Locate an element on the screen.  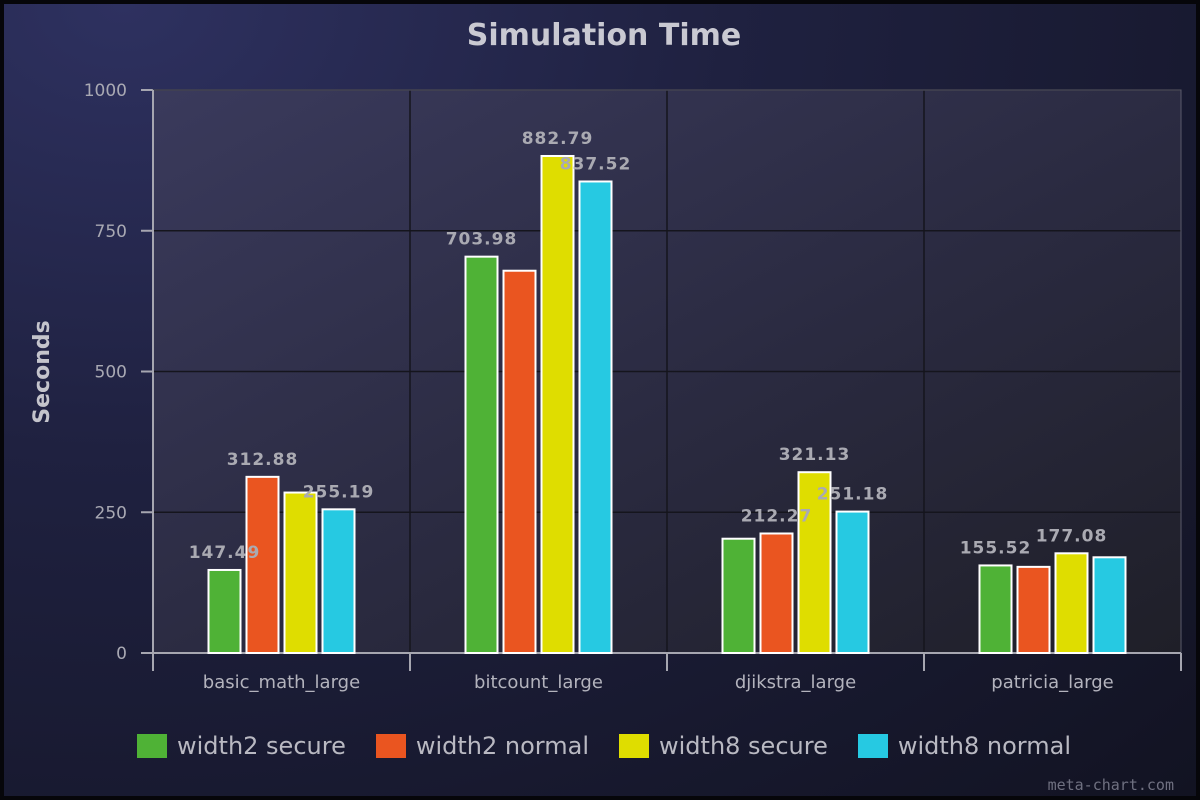
data-label: 255.19 is located at coordinates (339, 492).